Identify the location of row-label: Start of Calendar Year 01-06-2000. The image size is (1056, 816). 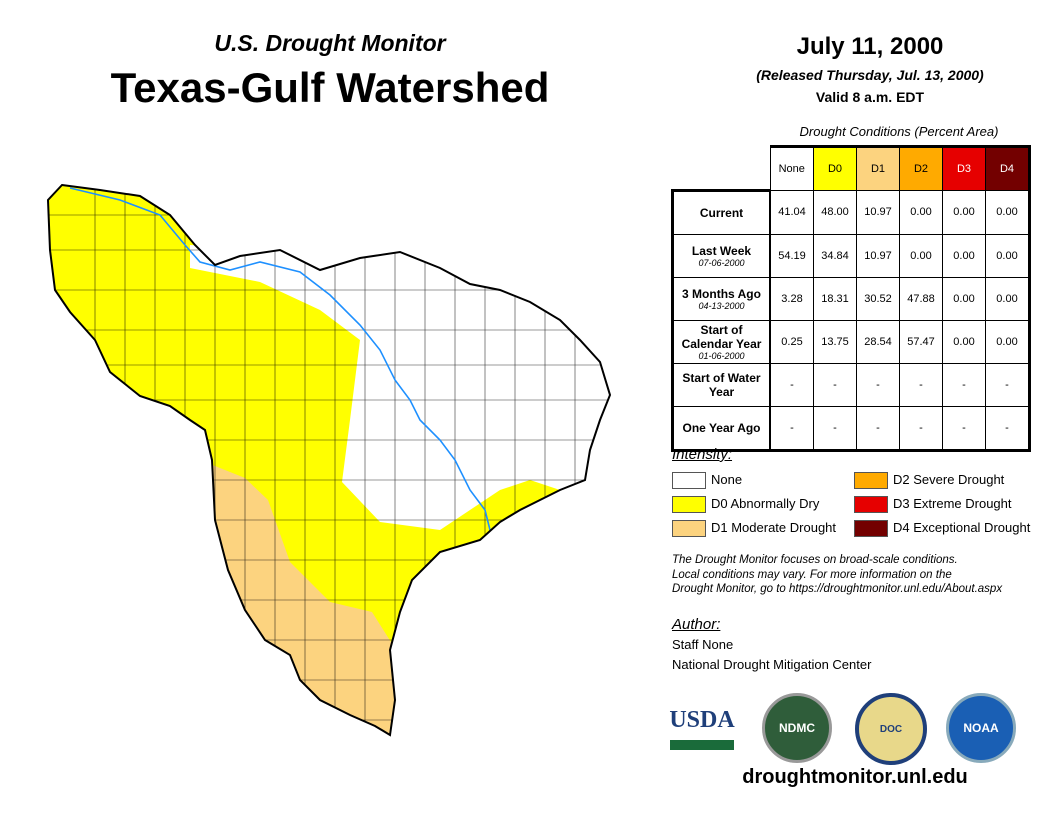
(721, 341).